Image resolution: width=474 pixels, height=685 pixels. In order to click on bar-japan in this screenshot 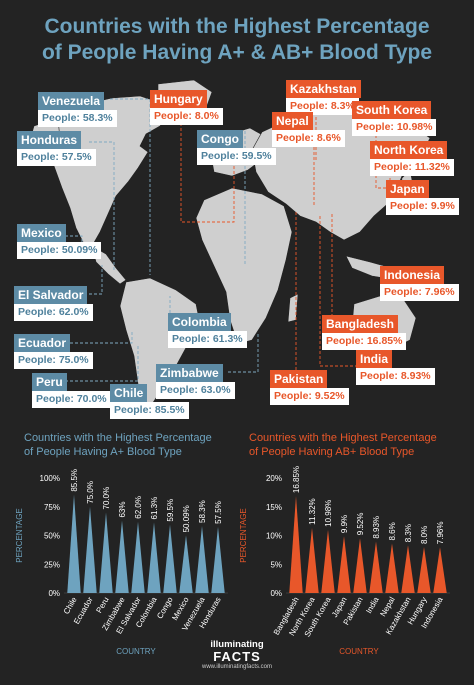, I will do `click(344, 564)`.